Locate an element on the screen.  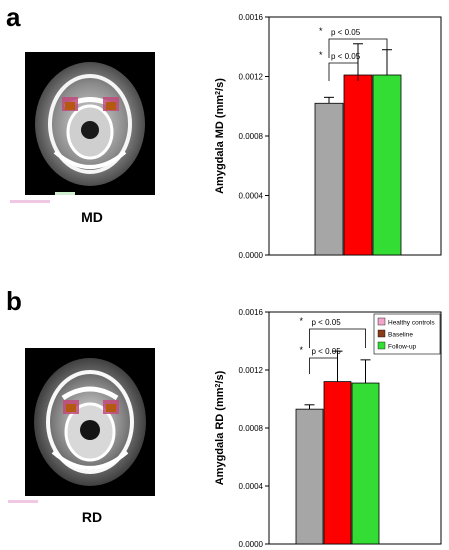
brain-scan-rd-graphic is located at coordinates (90, 422).